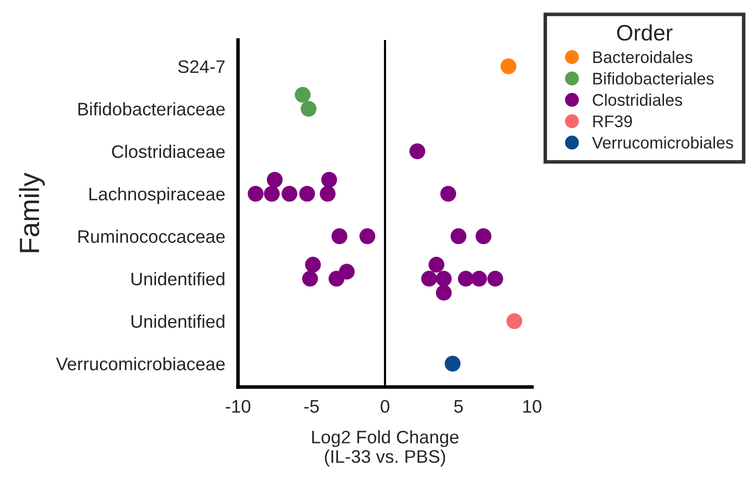 This screenshot has height=485, width=756. I want to click on y-tick-label: Clostridiaceae, so click(168, 151).